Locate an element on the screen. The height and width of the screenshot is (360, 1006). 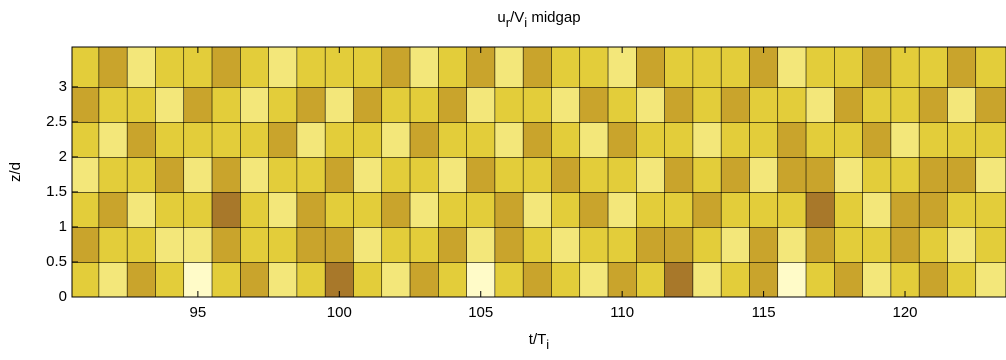
chart-title-part: r is located at coordinates (508, 22).